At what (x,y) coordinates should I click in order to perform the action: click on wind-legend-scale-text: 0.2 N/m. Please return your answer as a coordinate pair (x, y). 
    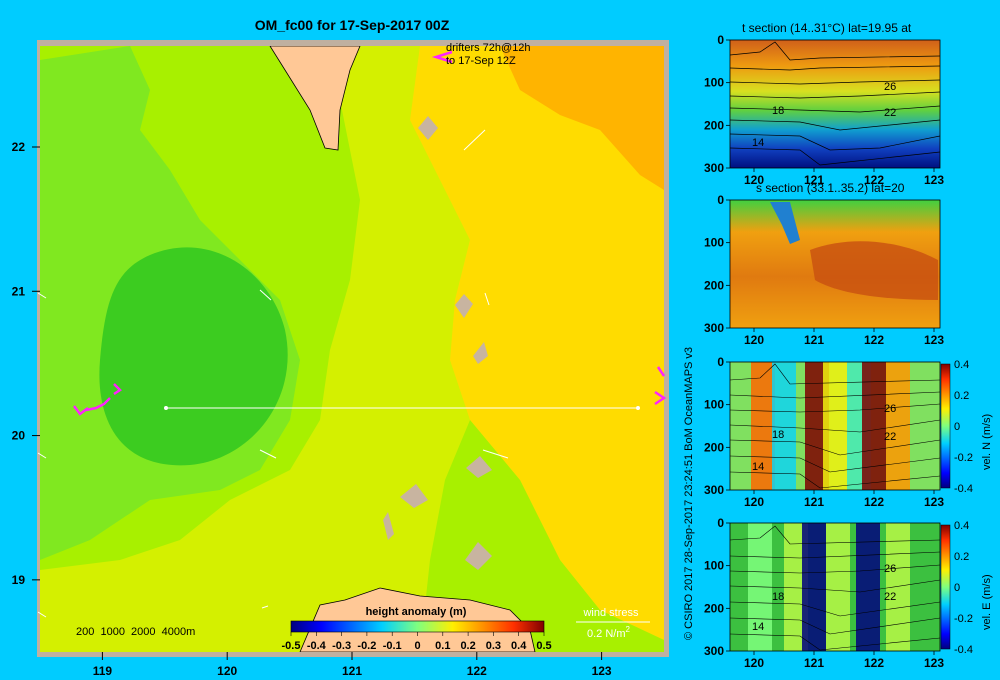
    Looking at the image, I should click on (606, 634).